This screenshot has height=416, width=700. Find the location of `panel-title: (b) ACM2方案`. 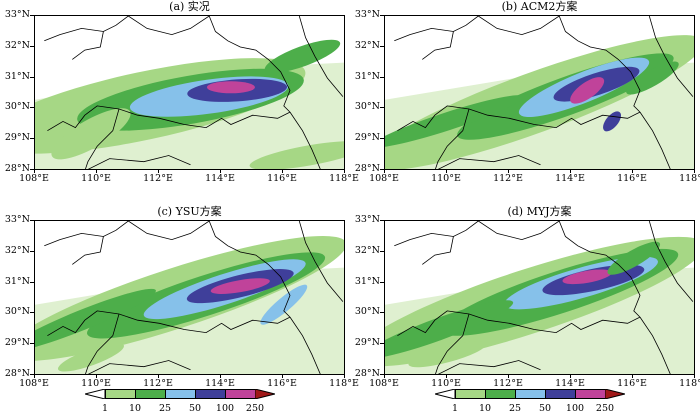

panel-title: (b) ACM2方案 is located at coordinates (539, 6).